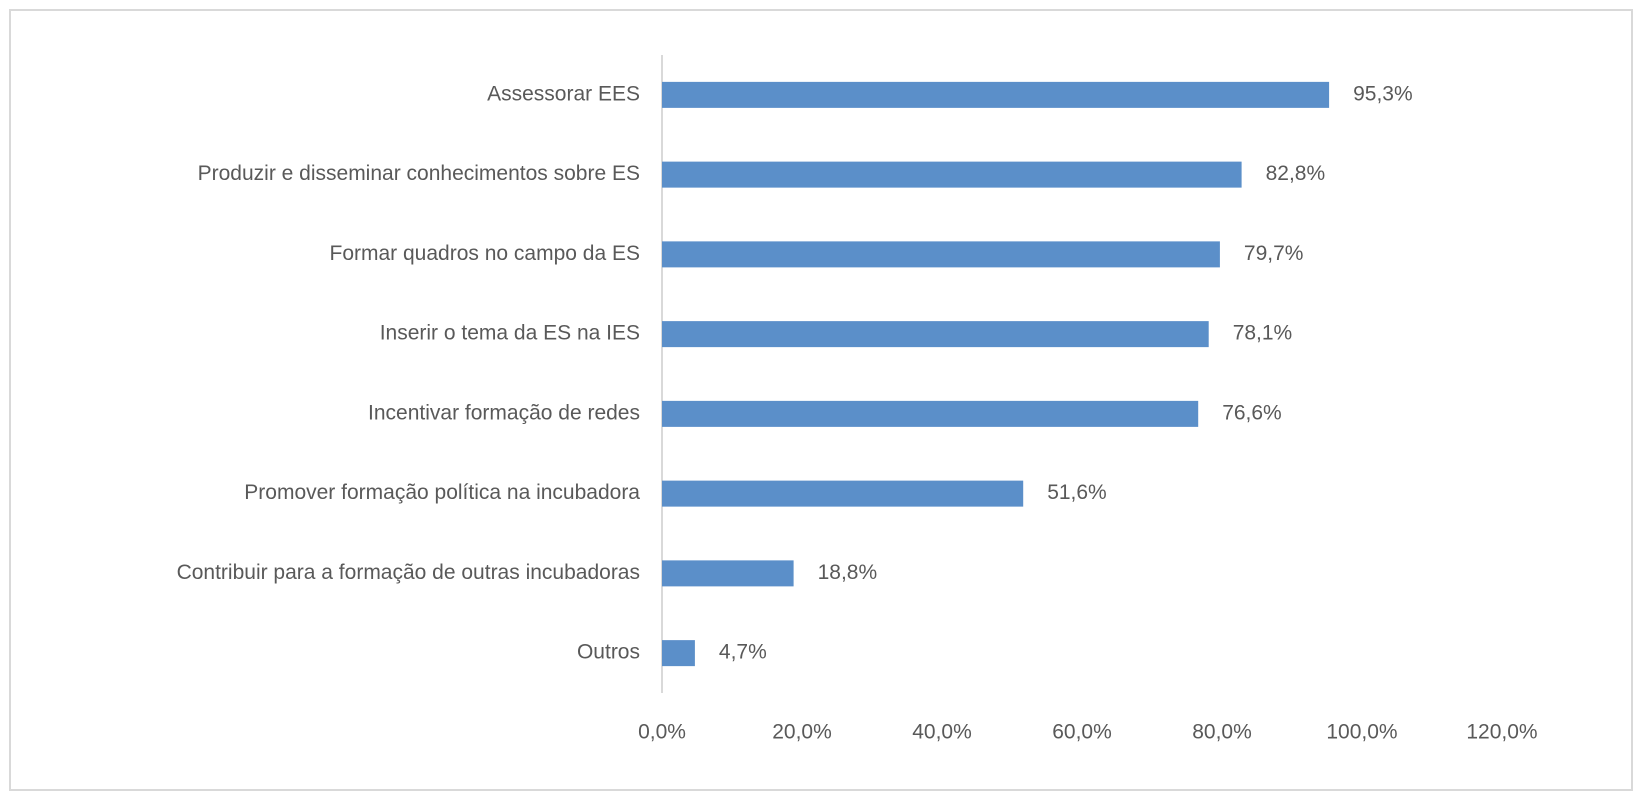 This screenshot has width=1642, height=795. I want to click on data-label: 4,7%, so click(743, 652).